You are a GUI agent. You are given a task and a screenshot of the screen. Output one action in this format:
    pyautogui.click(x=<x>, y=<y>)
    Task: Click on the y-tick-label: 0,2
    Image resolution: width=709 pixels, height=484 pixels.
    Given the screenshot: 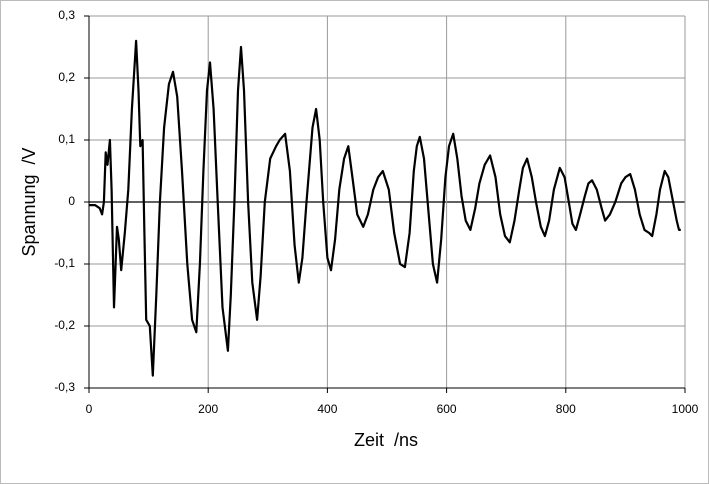 What is the action you would take?
    pyautogui.click(x=66, y=77)
    